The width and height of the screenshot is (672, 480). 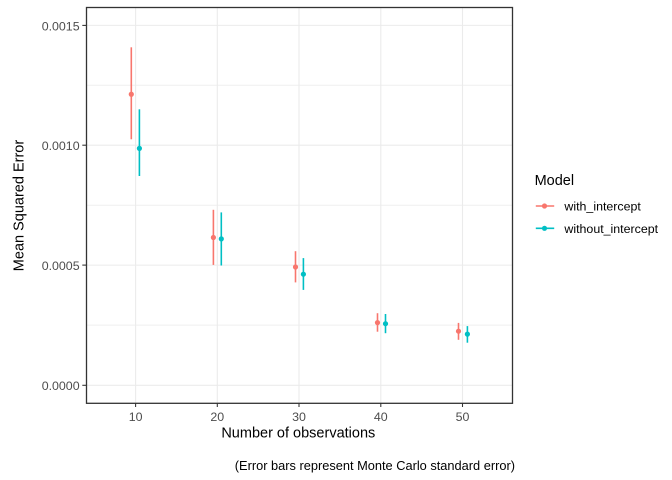 What do you see at coordinates (610, 229) in the screenshot?
I see `svg-text: without_intercept` at bounding box center [610, 229].